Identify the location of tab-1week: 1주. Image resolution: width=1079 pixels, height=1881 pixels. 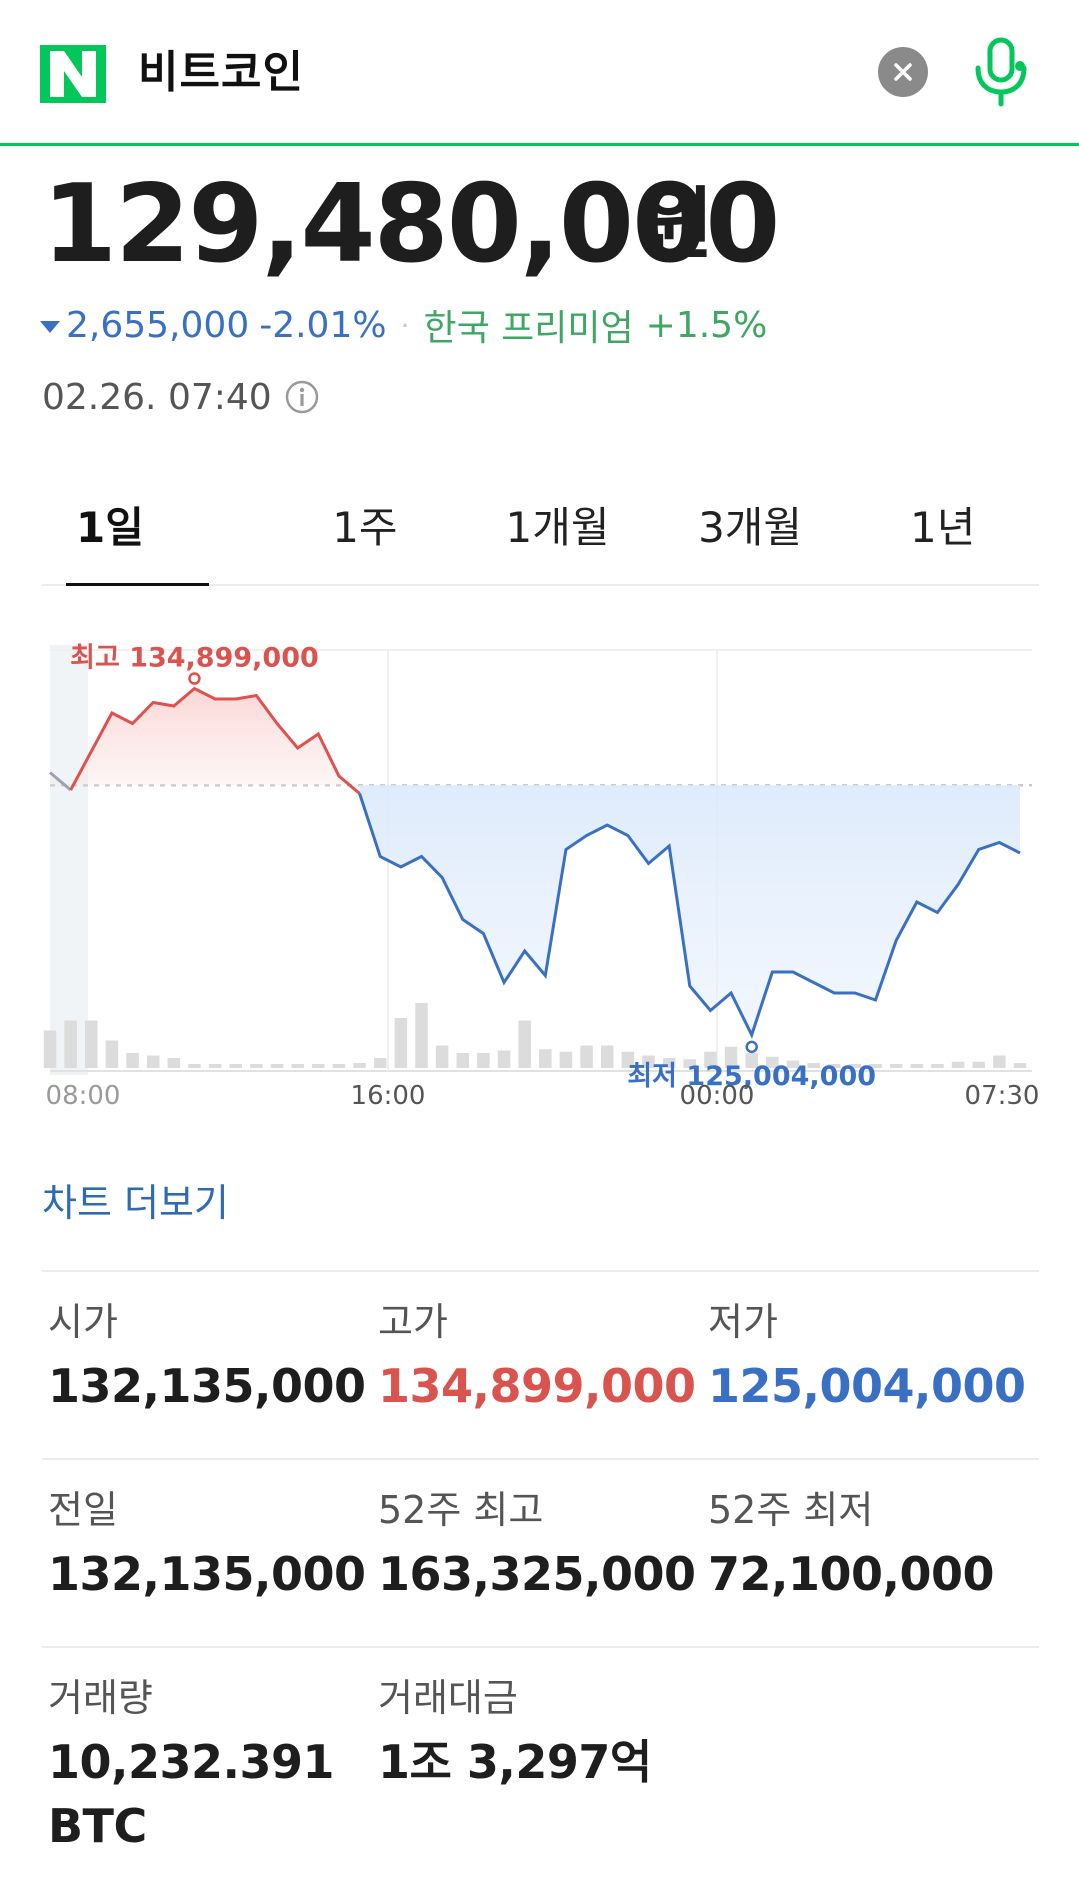
(365, 527).